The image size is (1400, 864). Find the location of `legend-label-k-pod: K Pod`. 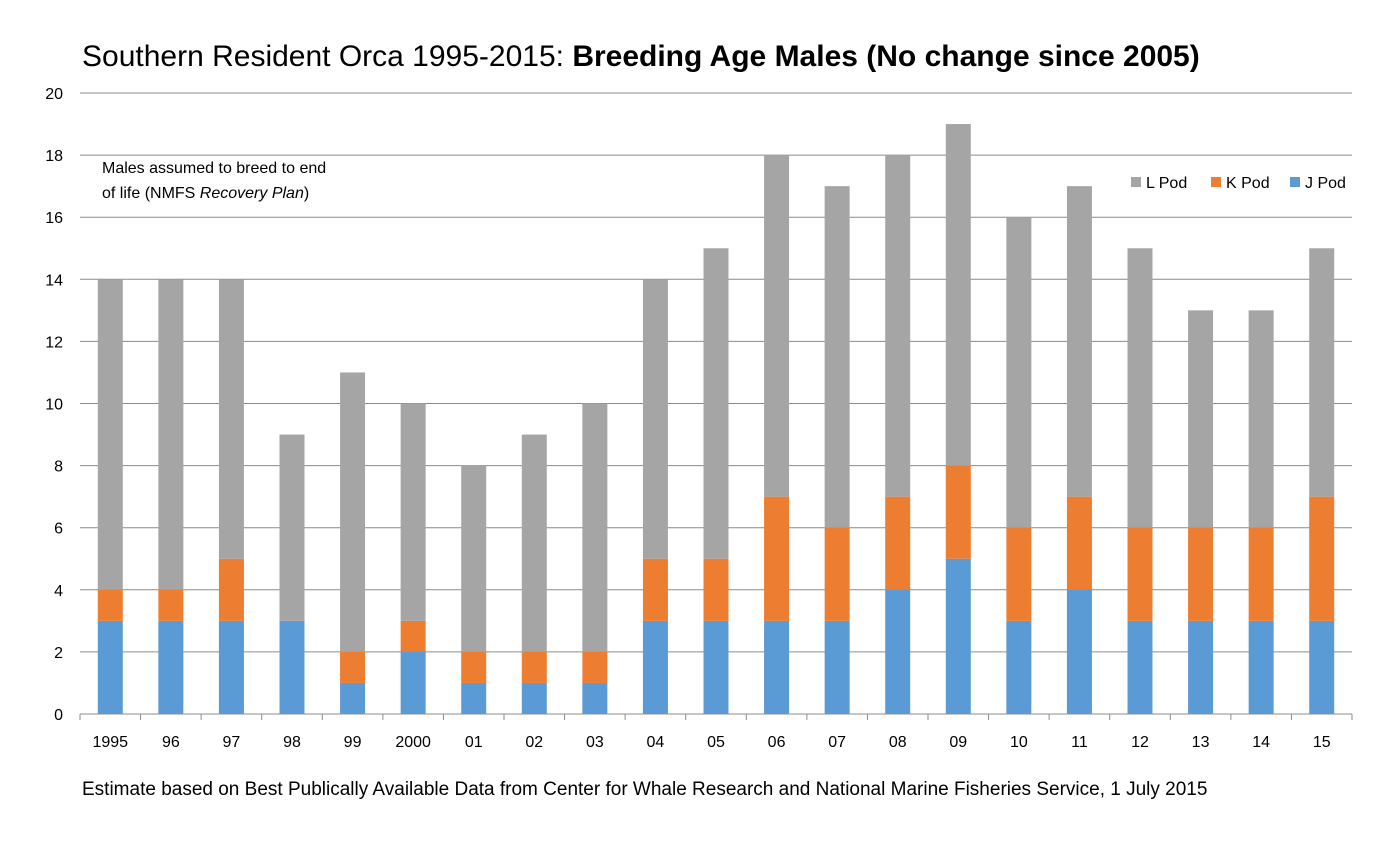

legend-label-k-pod: K Pod is located at coordinates (1248, 183).